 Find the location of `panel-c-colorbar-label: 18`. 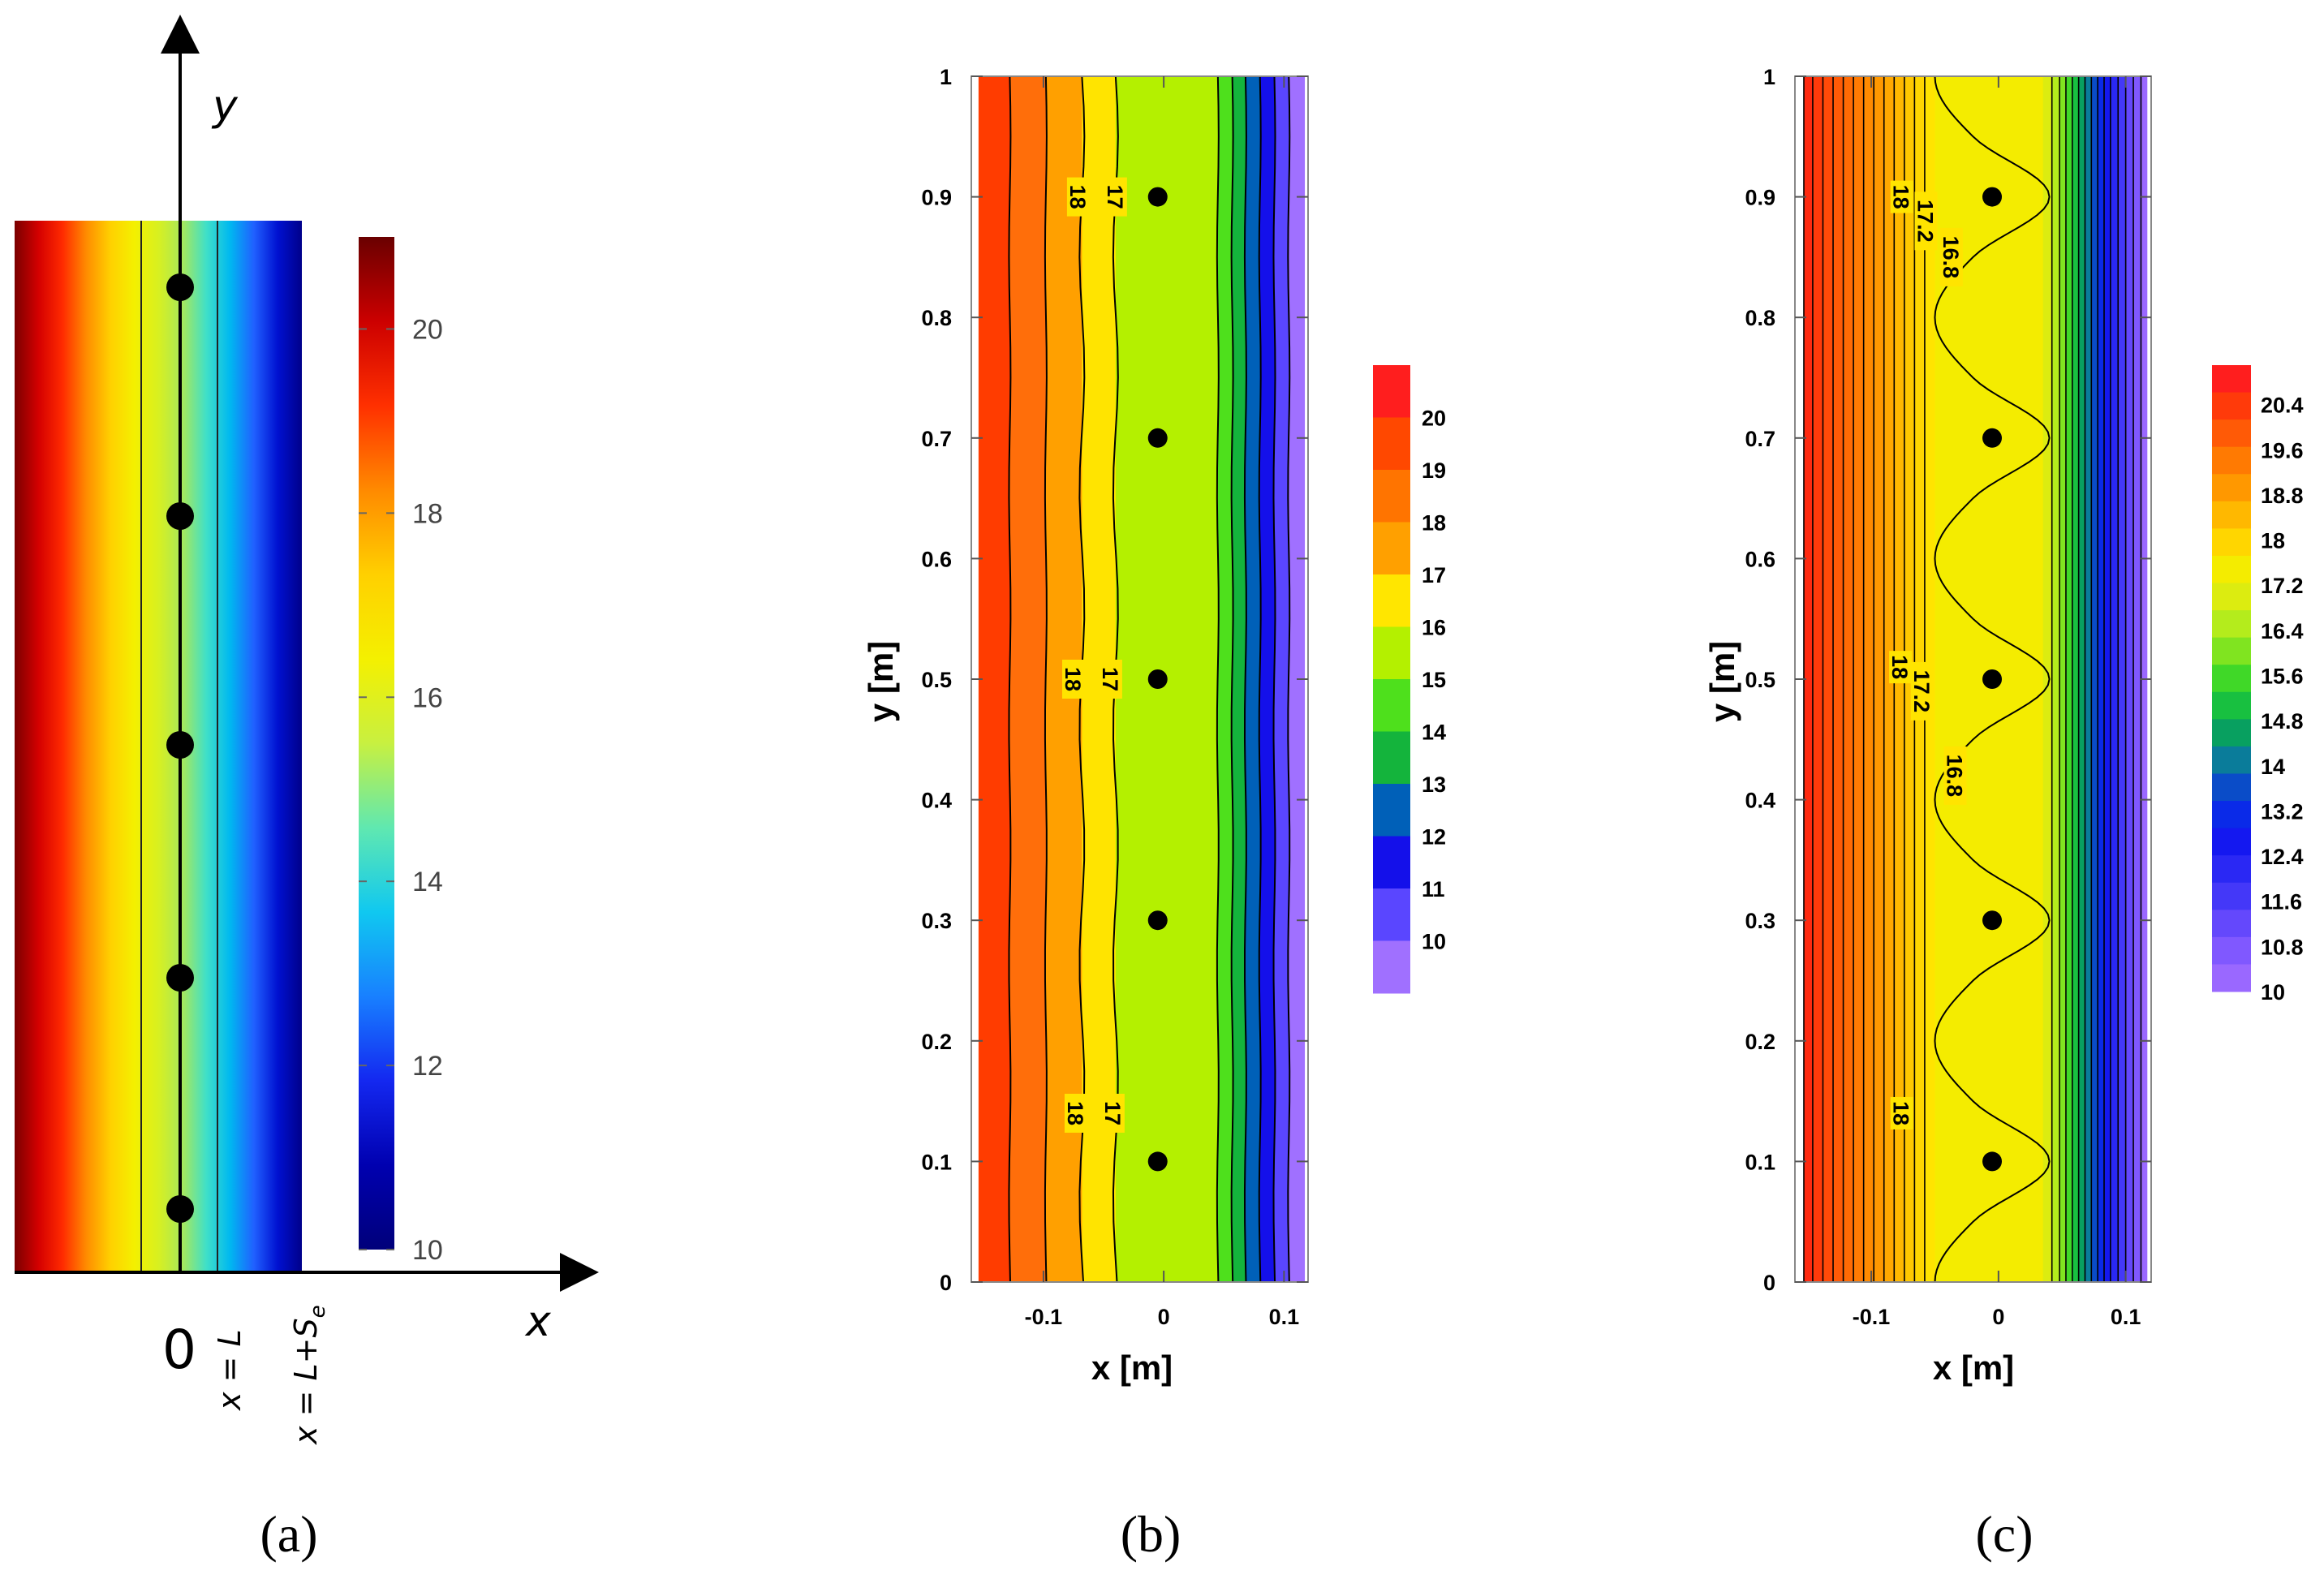

panel-c-colorbar-label: 18 is located at coordinates (2273, 541).